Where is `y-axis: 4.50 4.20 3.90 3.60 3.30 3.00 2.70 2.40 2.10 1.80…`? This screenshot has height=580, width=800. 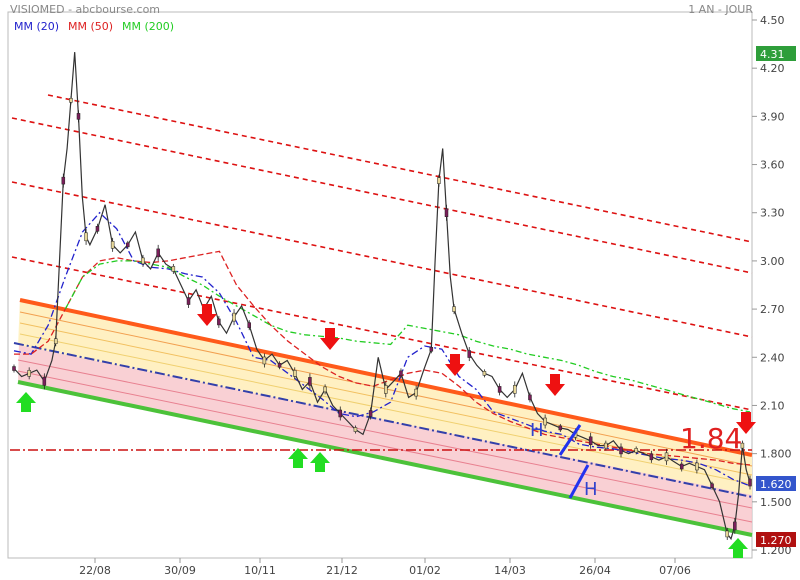 y-axis: 4.50 4.20 3.90 3.60 3.30 3.00 2.70 2.40 2.10 1.80… is located at coordinates (772, 285).